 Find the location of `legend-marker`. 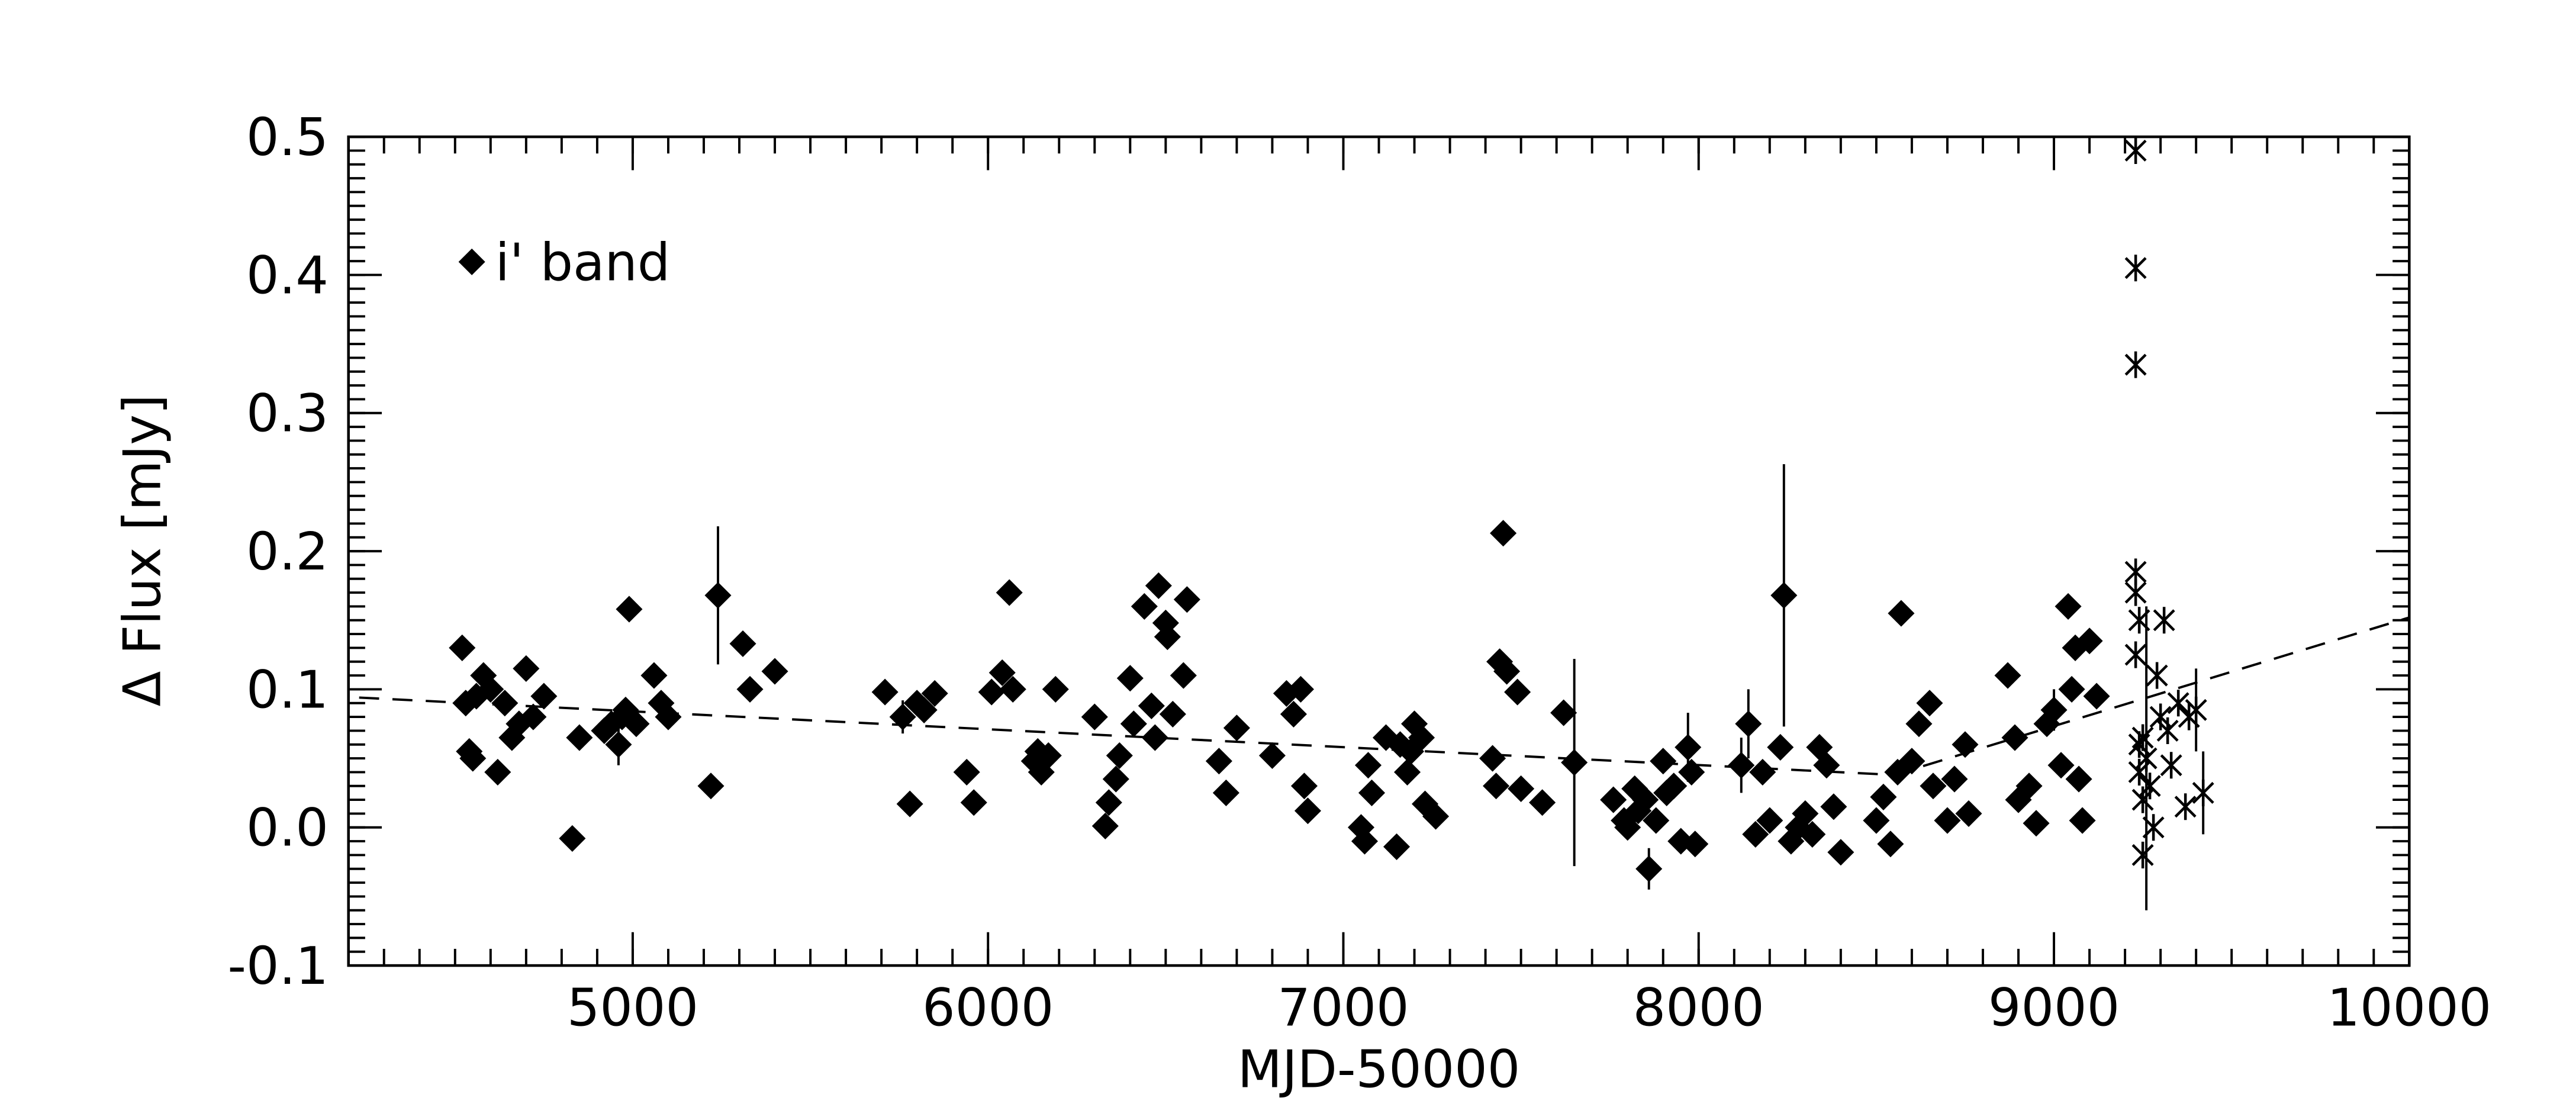

legend-marker is located at coordinates (471, 261).